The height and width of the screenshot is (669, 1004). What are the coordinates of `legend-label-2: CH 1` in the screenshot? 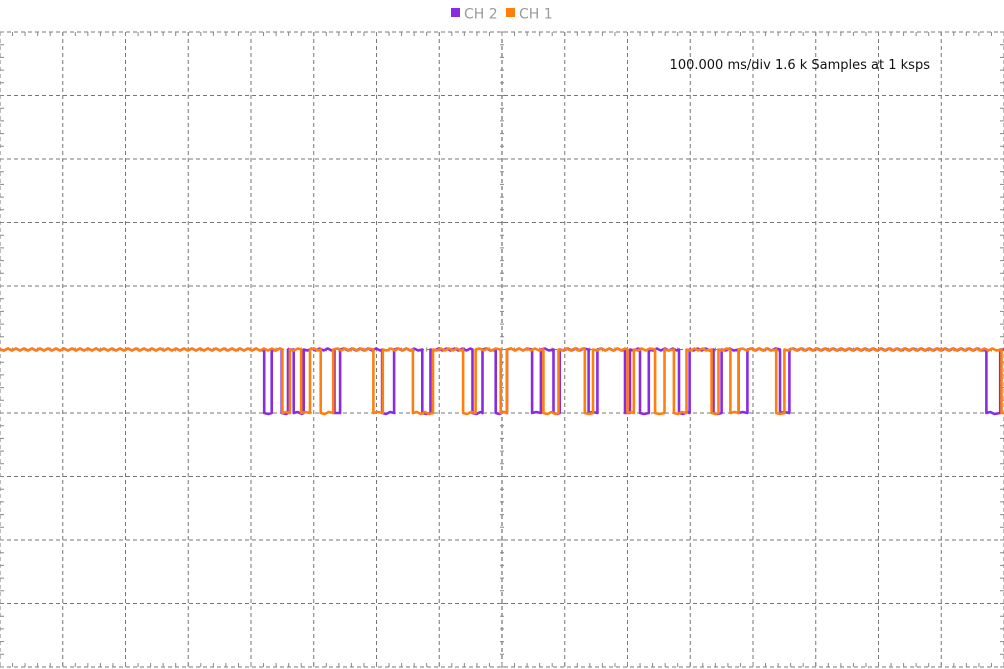 It's located at (536, 15).